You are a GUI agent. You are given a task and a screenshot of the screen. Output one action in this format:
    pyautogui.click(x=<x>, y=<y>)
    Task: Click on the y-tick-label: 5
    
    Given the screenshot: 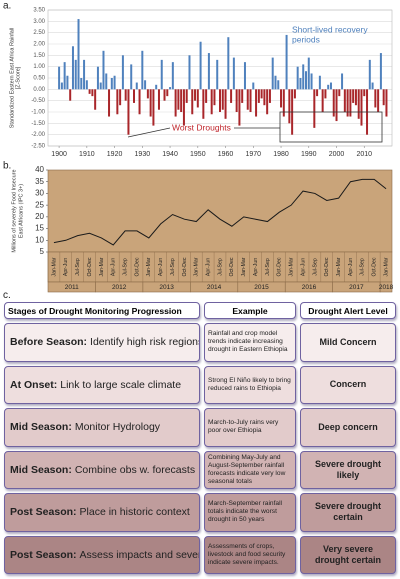 What is the action you would take?
    pyautogui.click(x=42, y=251)
    